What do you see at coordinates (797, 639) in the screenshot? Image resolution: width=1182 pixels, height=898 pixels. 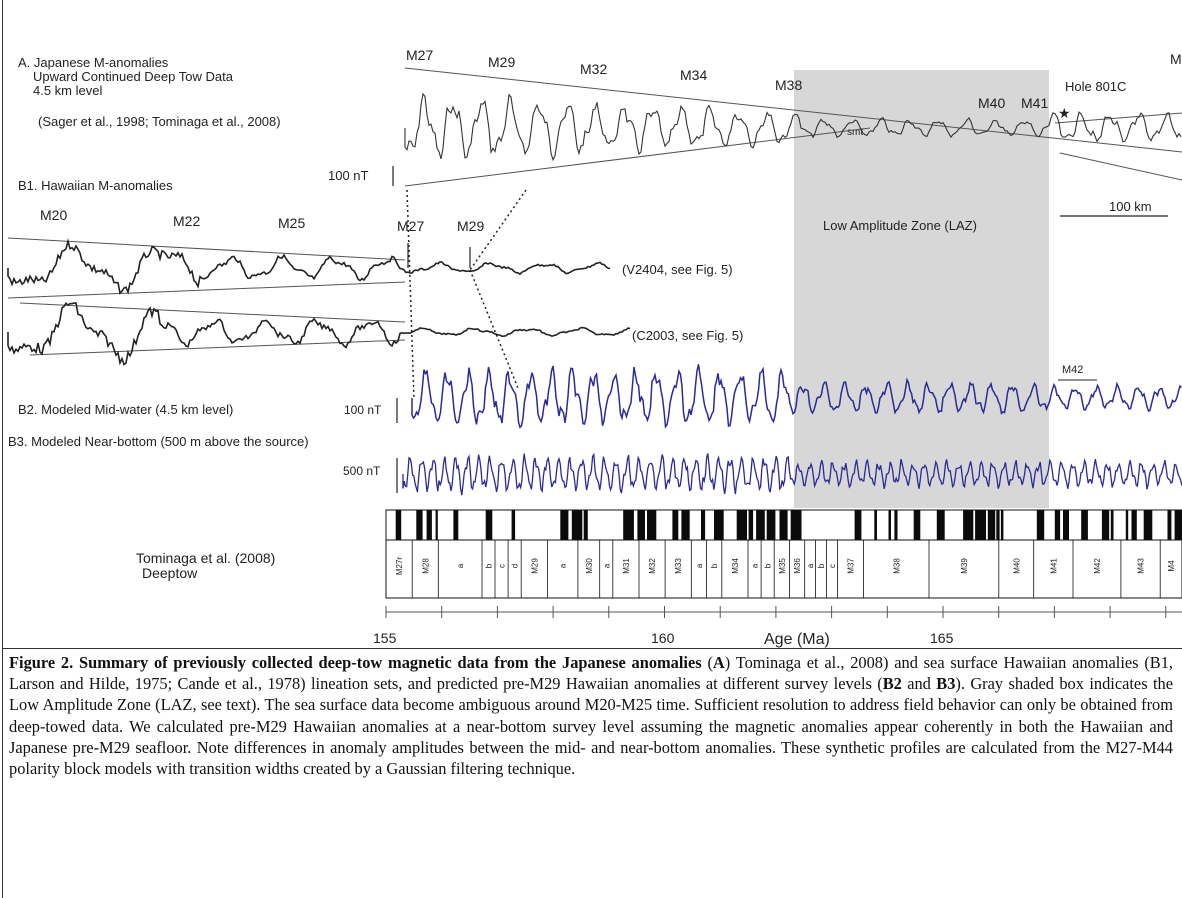 I see `age-axis-label: Age (Ma)` at bounding box center [797, 639].